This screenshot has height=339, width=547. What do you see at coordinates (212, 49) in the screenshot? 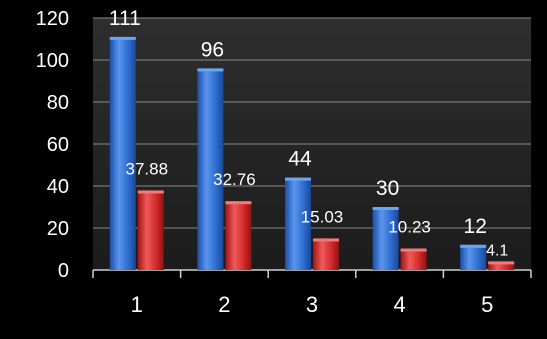
I see `data-label: 96` at bounding box center [212, 49].